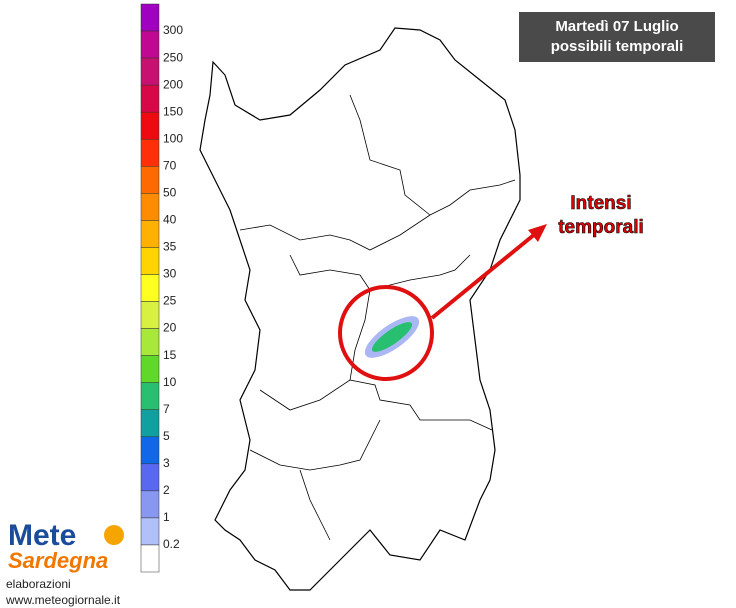 This screenshot has width=736, height=608. What do you see at coordinates (616, 26) in the screenshot?
I see `title-line: Martedì 07 Luglio` at bounding box center [616, 26].